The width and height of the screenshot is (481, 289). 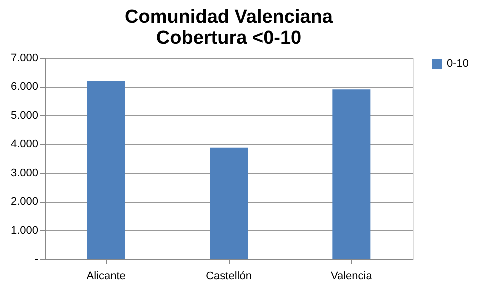 What do you see at coordinates (36, 260) in the screenshot?
I see `y-tick-label: -` at bounding box center [36, 260].